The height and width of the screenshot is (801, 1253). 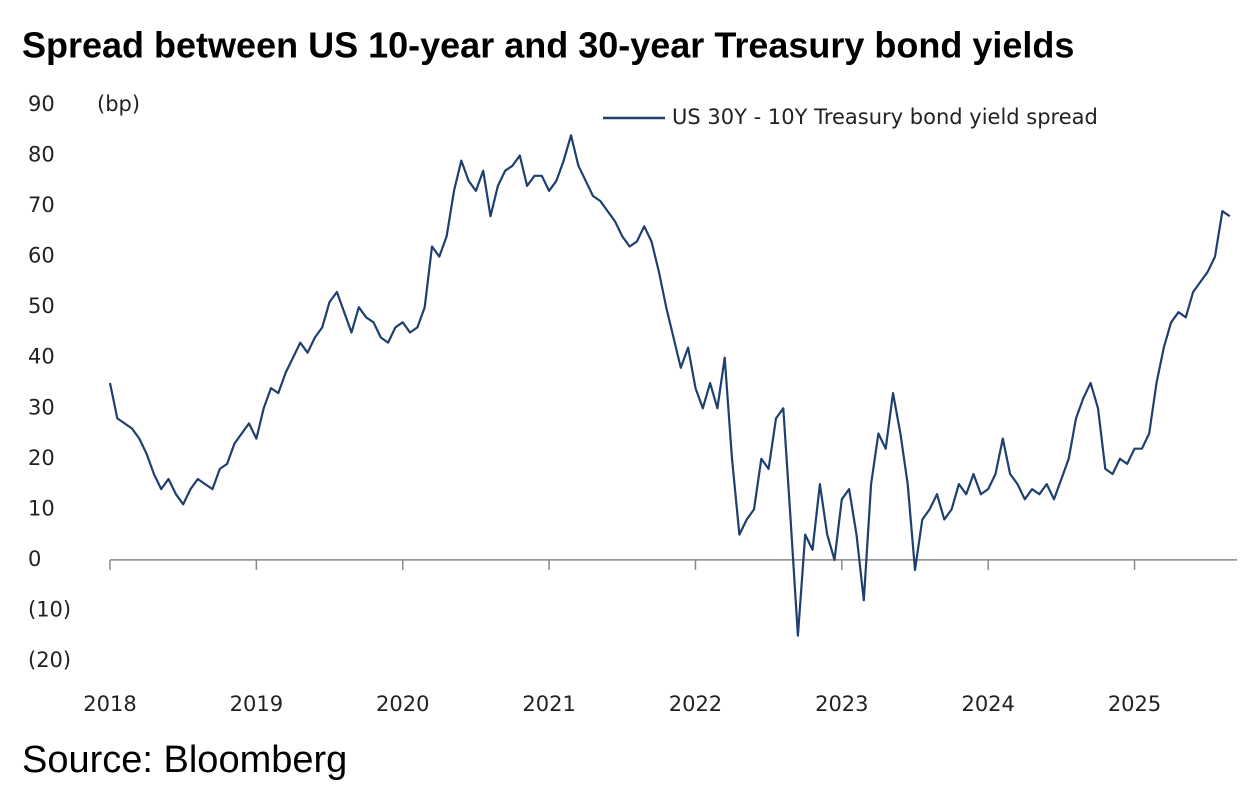 What do you see at coordinates (41, 104) in the screenshot?
I see `y-tick-label: 90` at bounding box center [41, 104].